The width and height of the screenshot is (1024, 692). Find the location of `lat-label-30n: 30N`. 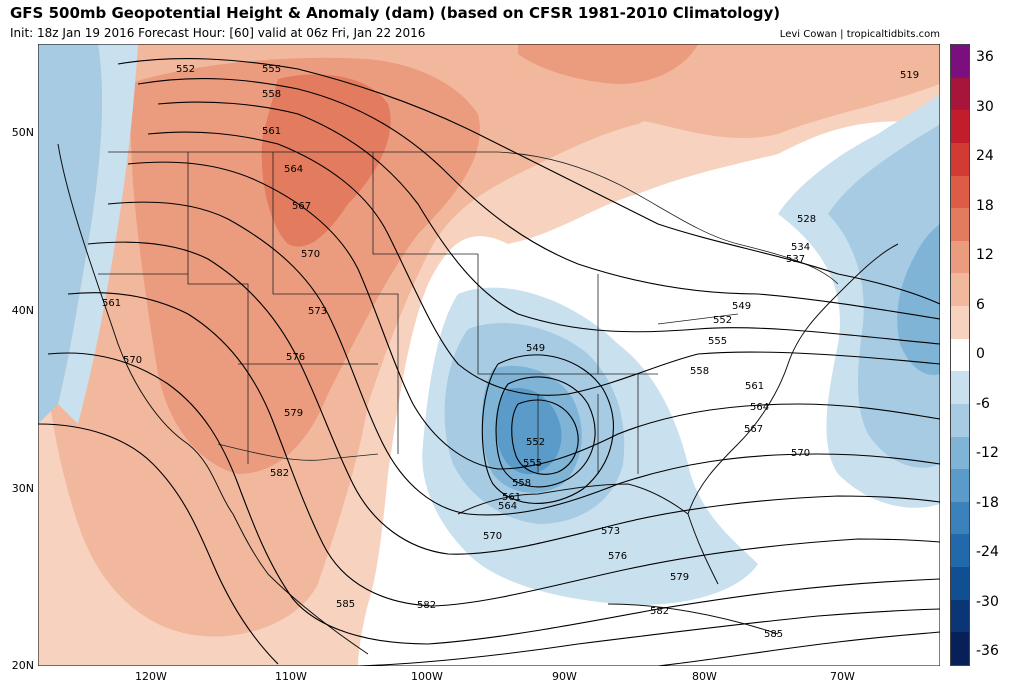

lat-label-30n: 30N is located at coordinates (22, 488).